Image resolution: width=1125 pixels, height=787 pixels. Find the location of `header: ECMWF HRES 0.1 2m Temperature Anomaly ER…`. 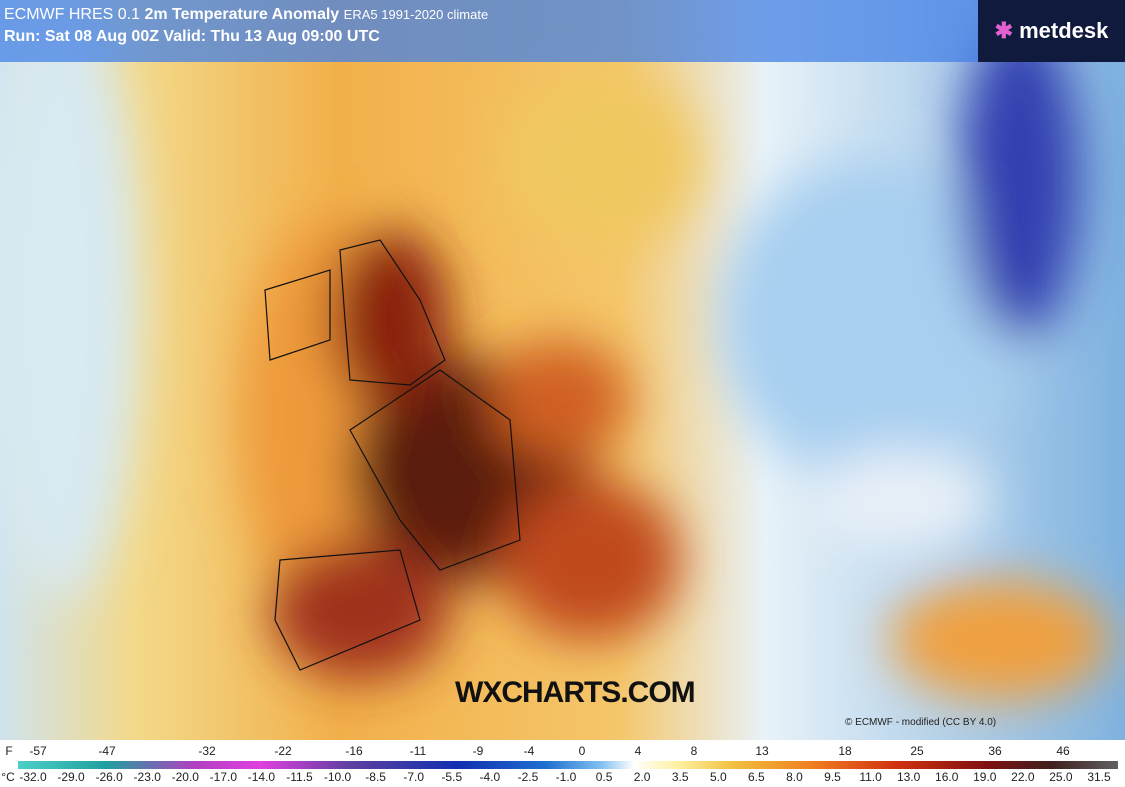

header: ECMWF HRES 0.1 2m Temperature Anomaly ER… is located at coordinates (489, 31).